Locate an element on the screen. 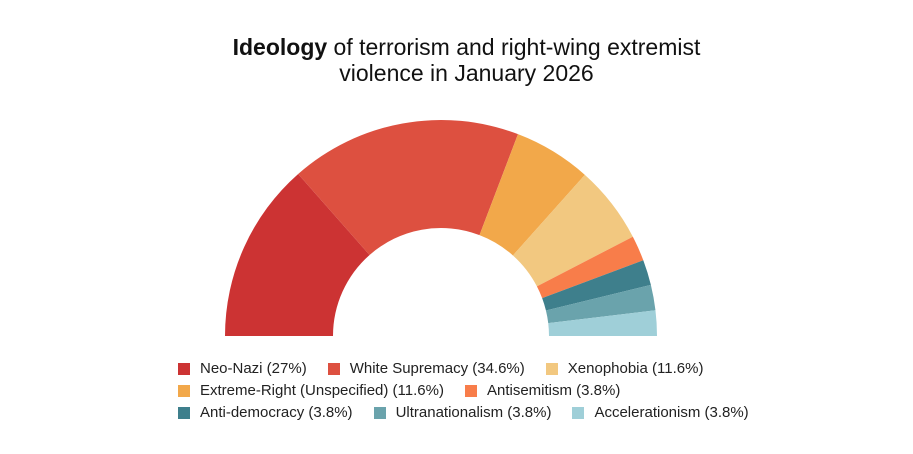  slice-neo-nazi is located at coordinates (297, 254).